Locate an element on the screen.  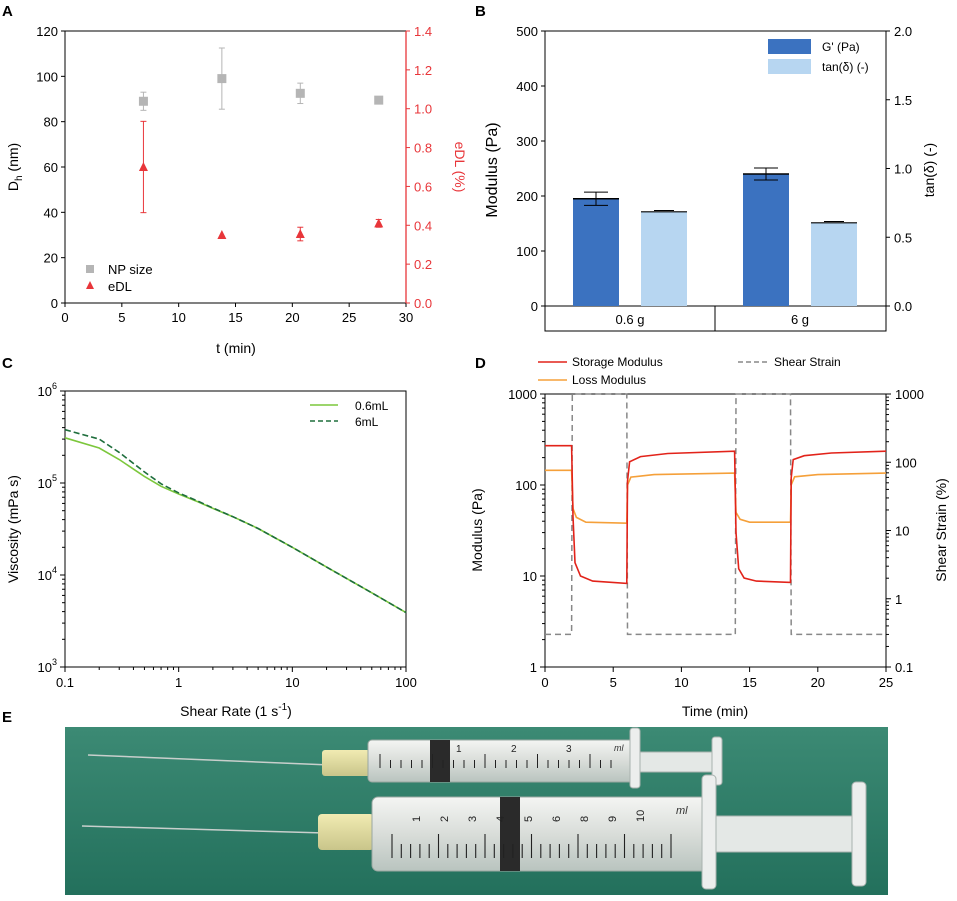
storage-modulus-line is located at coordinates (716, 514).